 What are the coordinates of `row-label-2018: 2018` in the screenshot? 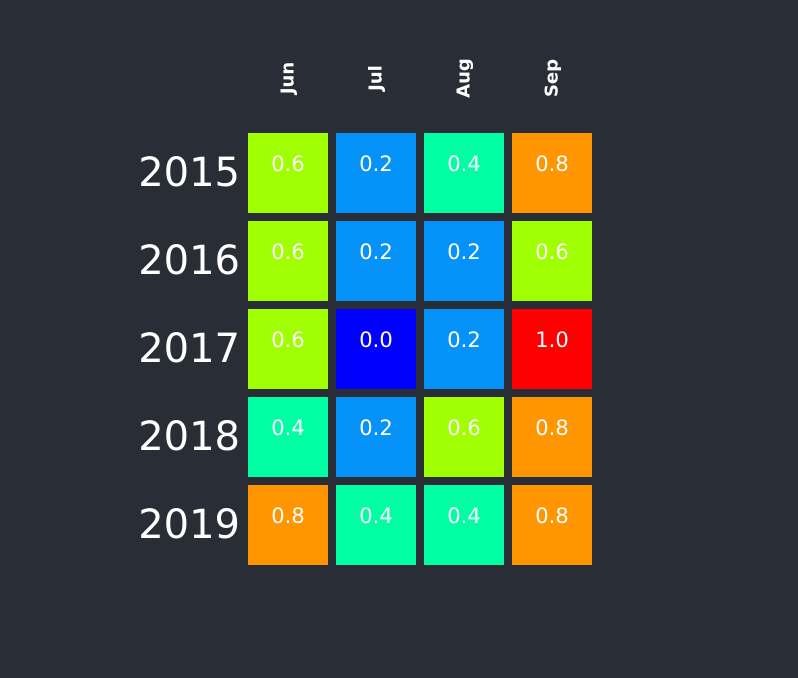 It's located at (189, 437).